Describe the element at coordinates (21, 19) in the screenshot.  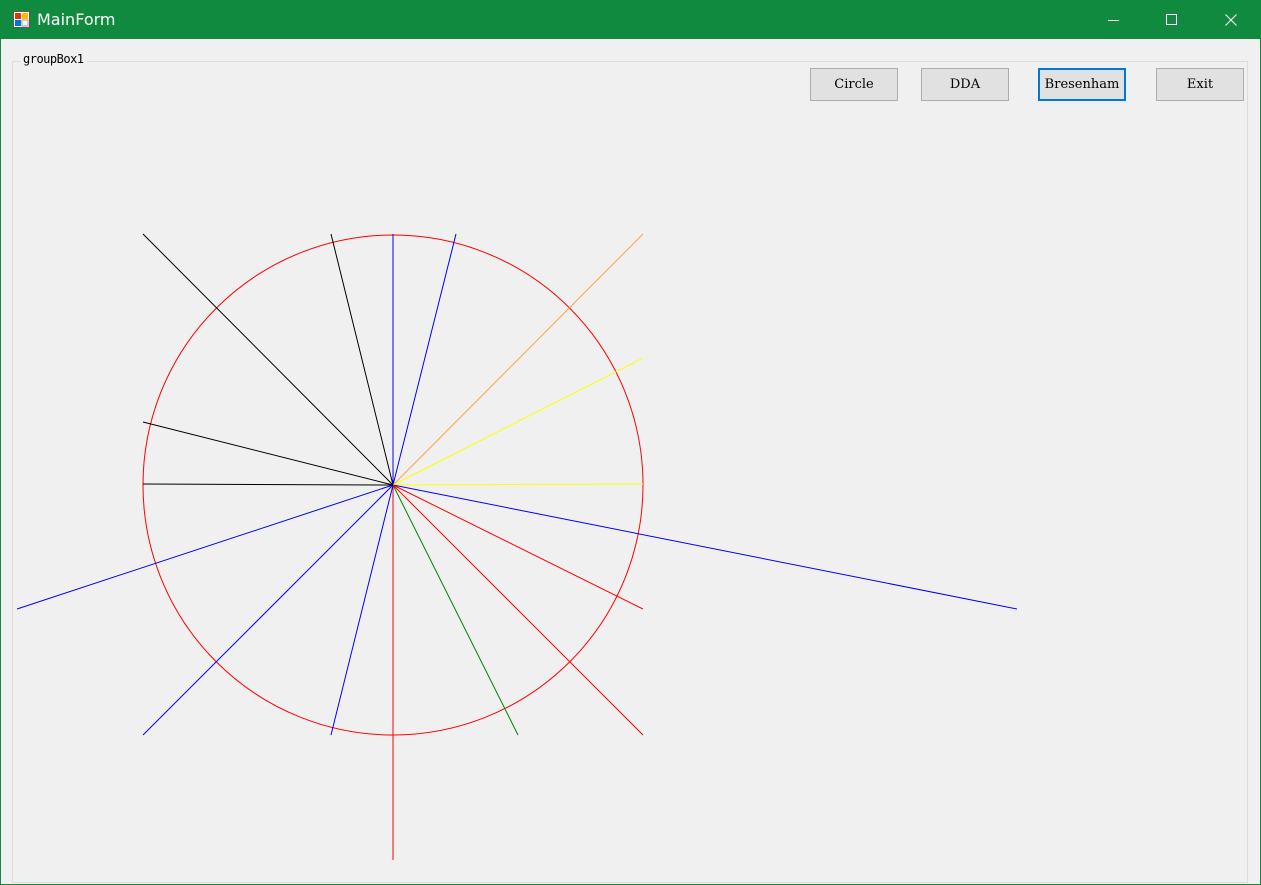
I see `app-form-icon` at that location.